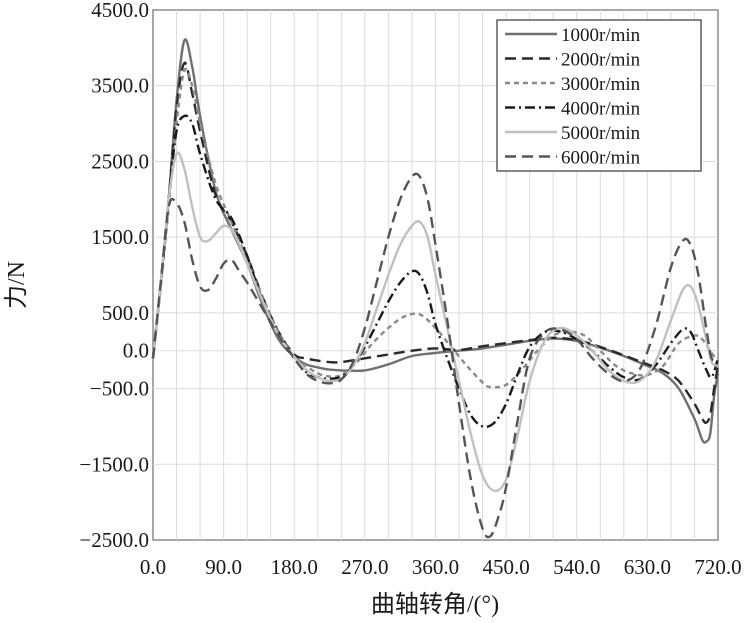 This screenshot has width=752, height=623. What do you see at coordinates (223, 567) in the screenshot?
I see `x-tick-label: 90.0` at bounding box center [223, 567].